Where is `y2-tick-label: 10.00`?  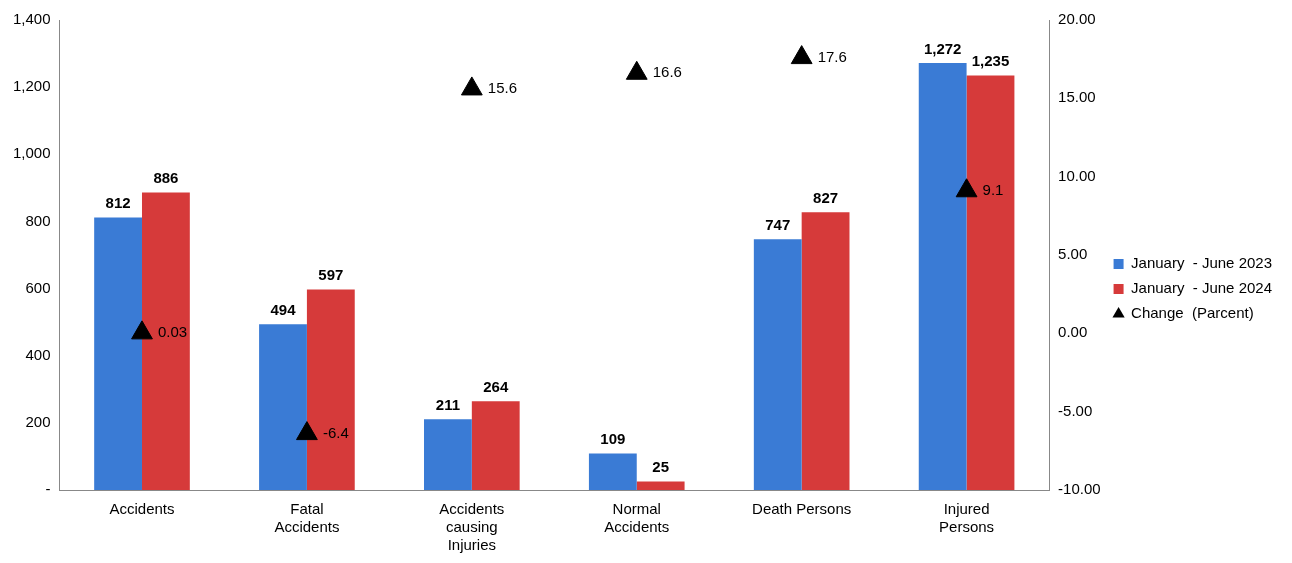 y2-tick-label: 10.00 is located at coordinates (1077, 175).